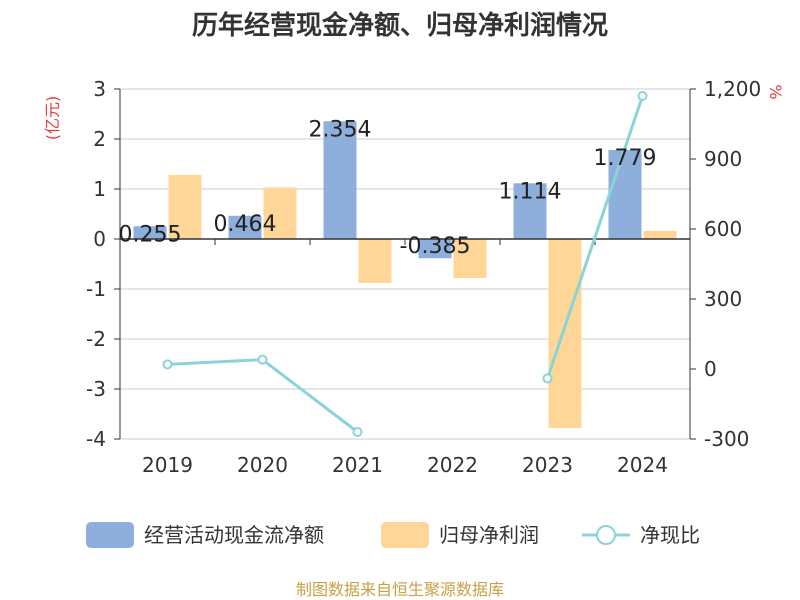 Image resolution: width=800 pixels, height=600 pixels. Describe the element at coordinates (52, 118) in the screenshot. I see `left-axis-label: (亿元)` at that location.